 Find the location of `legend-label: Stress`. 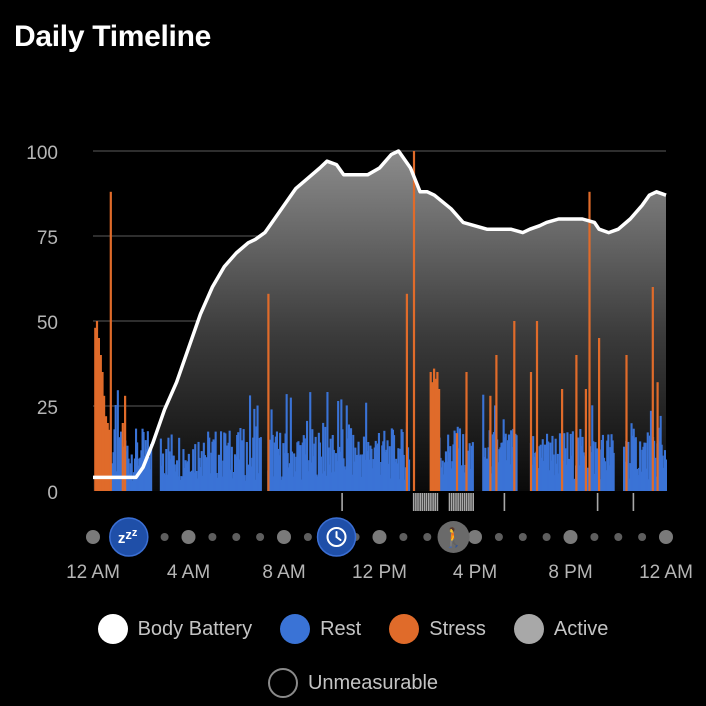

legend-label: Stress is located at coordinates (457, 628).